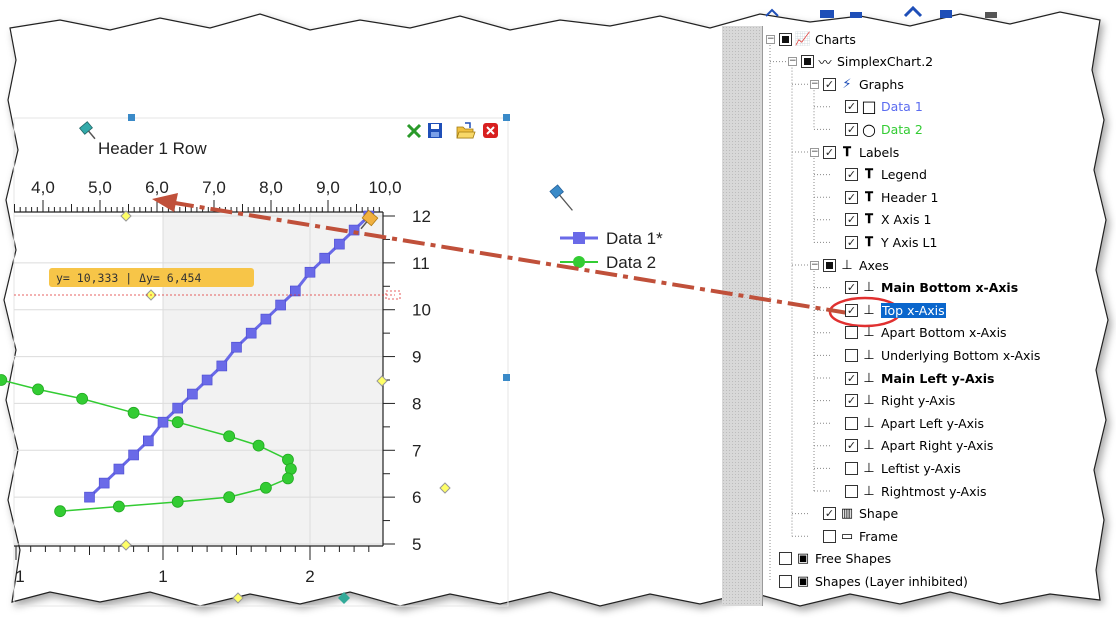  I want to click on tree-item-rightmost-y-axis: ⊥ Rightmost y-Axis, so click(909, 491).